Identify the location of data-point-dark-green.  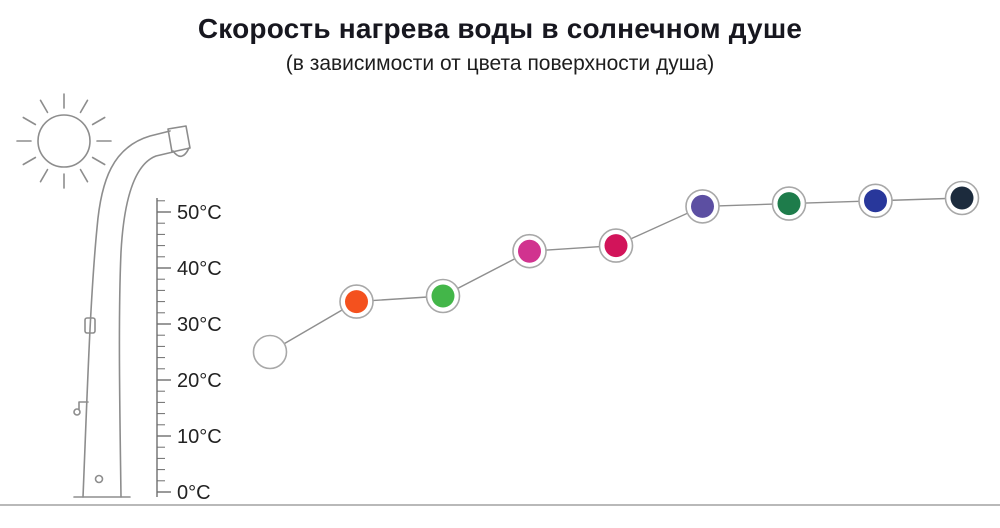
(789, 203).